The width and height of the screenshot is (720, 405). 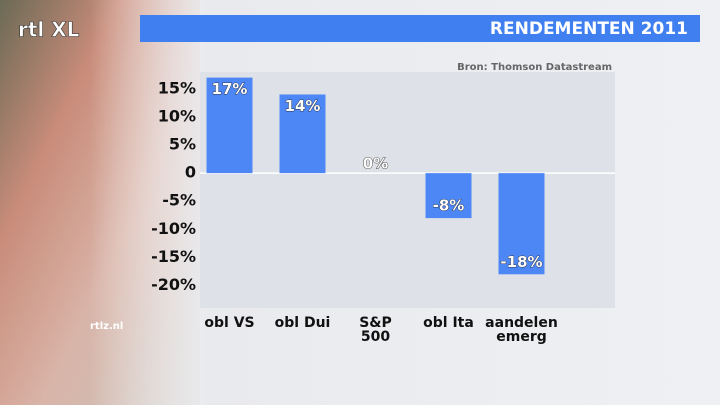 What do you see at coordinates (302, 323) in the screenshot?
I see `x-tick-label: obl Dui` at bounding box center [302, 323].